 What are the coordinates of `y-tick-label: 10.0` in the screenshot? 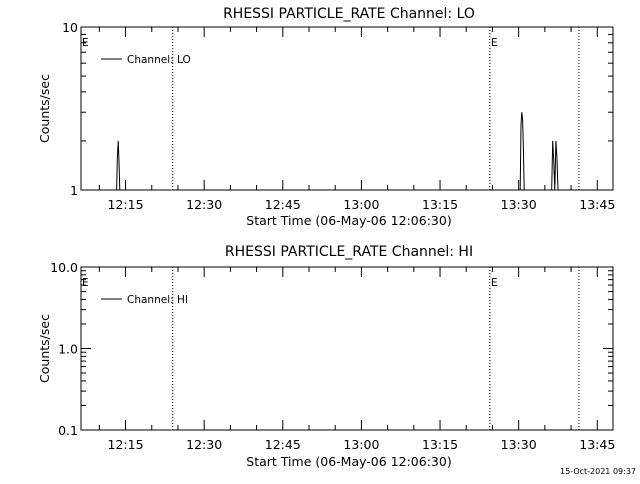 It's located at (64, 267).